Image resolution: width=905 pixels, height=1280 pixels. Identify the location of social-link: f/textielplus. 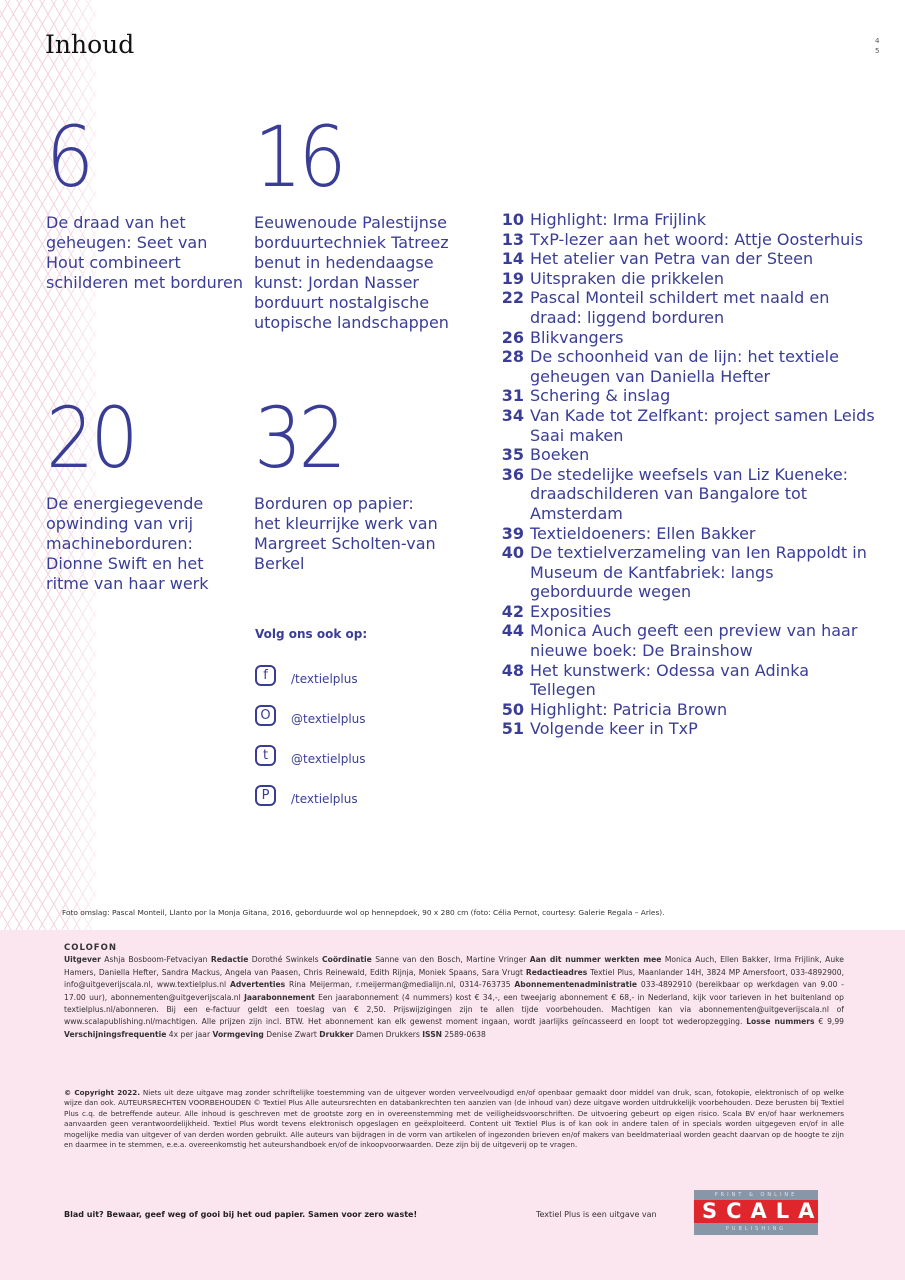
(311, 679).